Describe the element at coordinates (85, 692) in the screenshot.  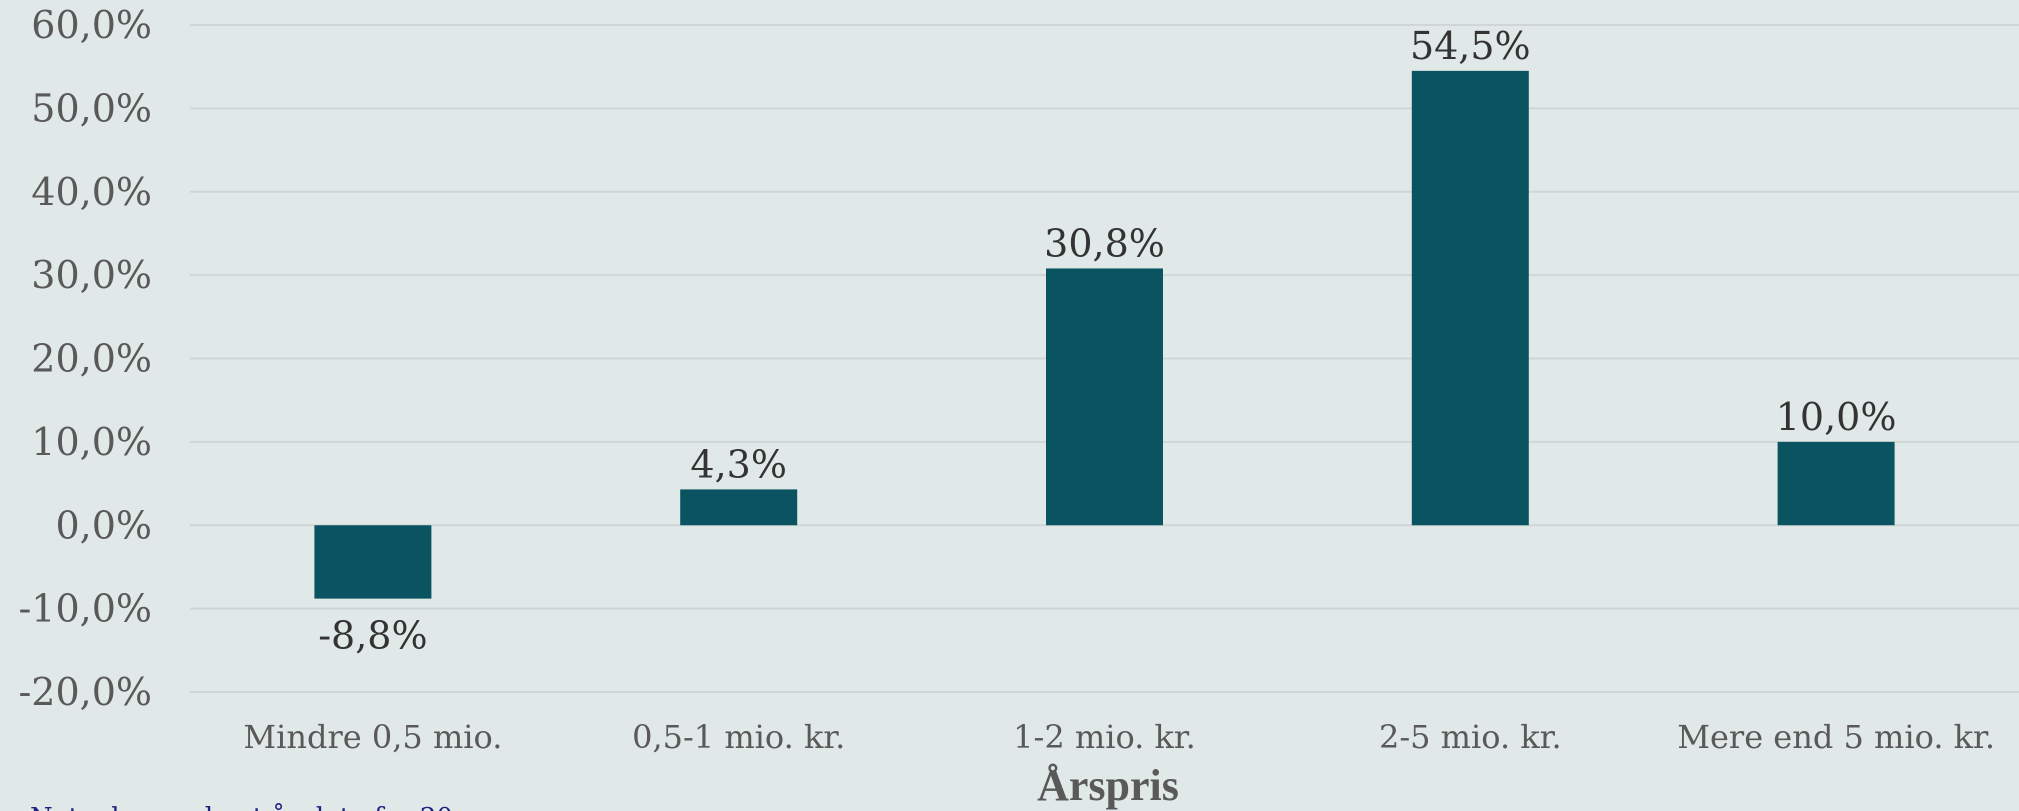
I see `y-tick-label: -20,0%` at that location.